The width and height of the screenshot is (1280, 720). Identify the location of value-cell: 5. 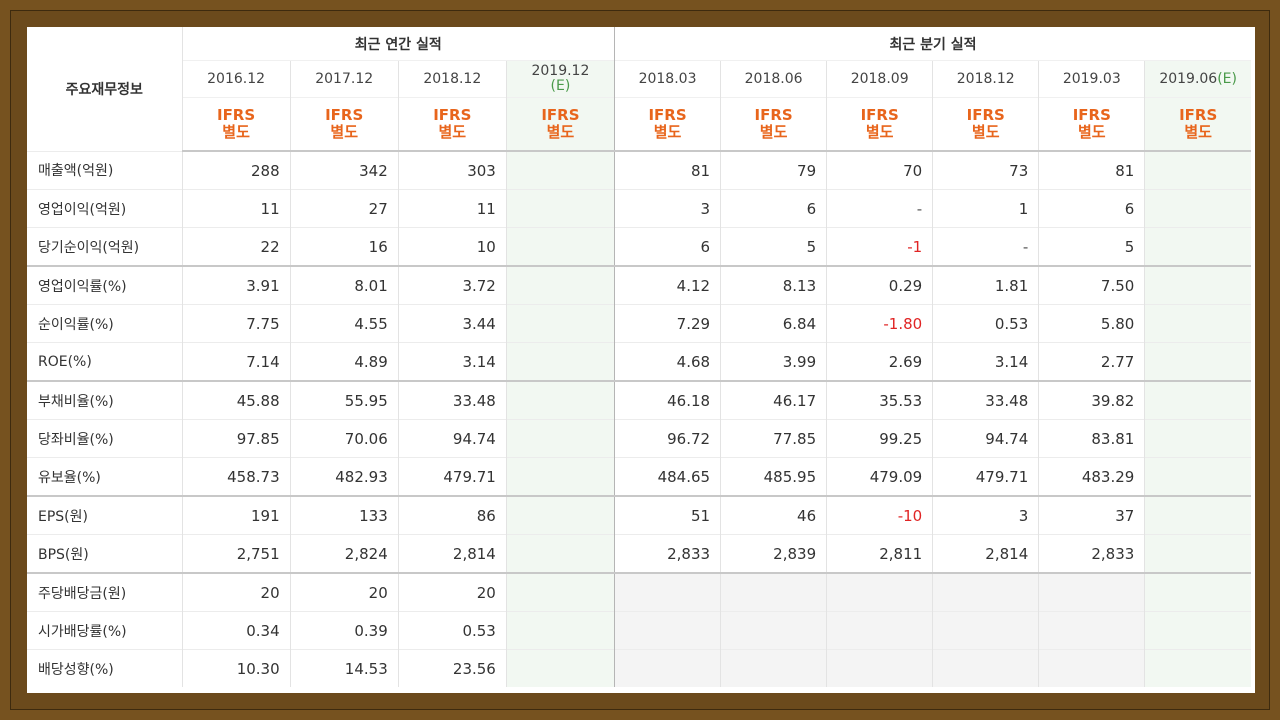
(1091, 246).